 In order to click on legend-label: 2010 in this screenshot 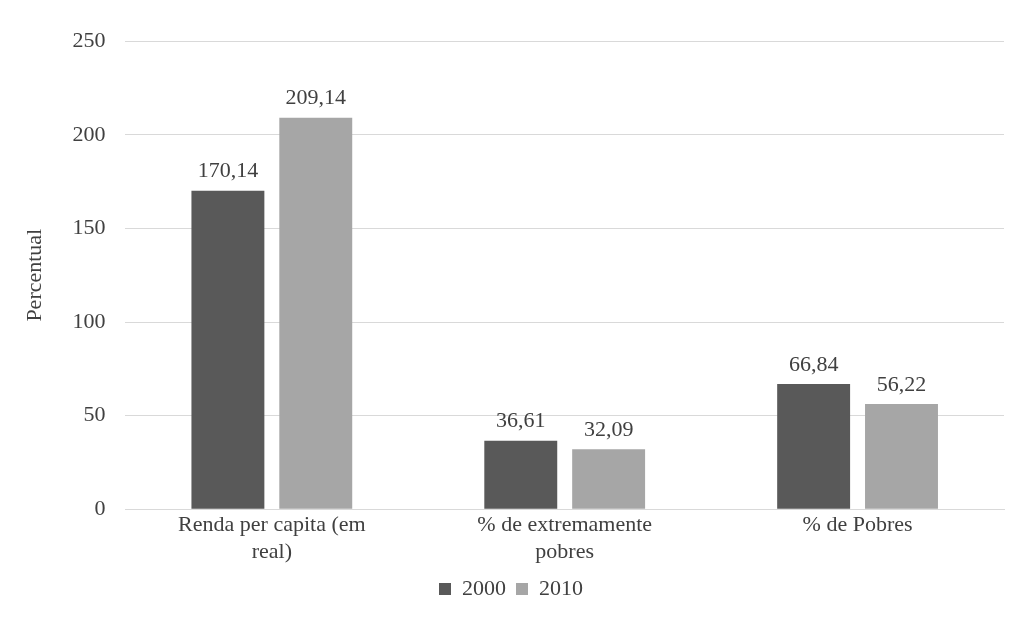, I will do `click(561, 587)`.